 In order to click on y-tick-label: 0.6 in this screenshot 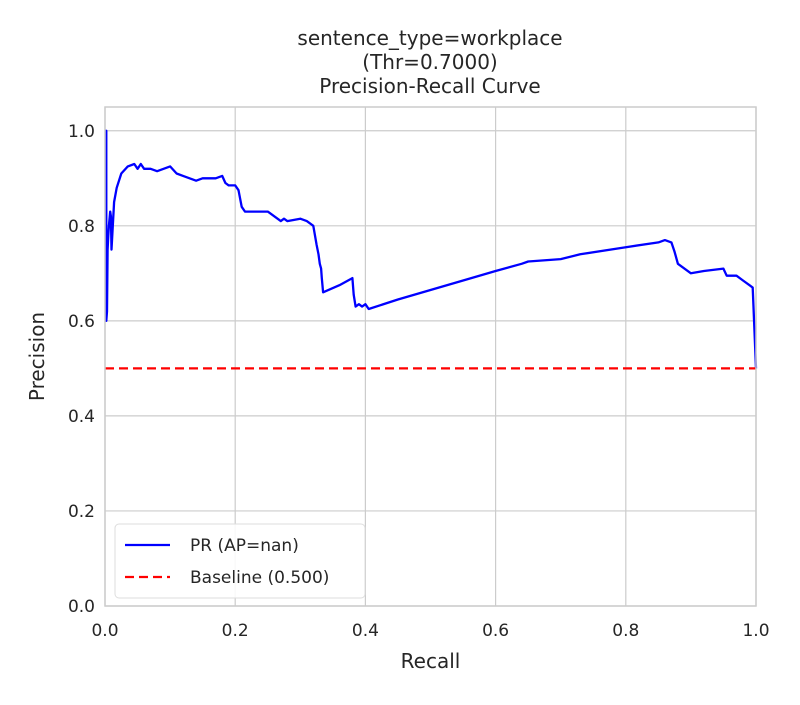, I will do `click(81, 322)`.